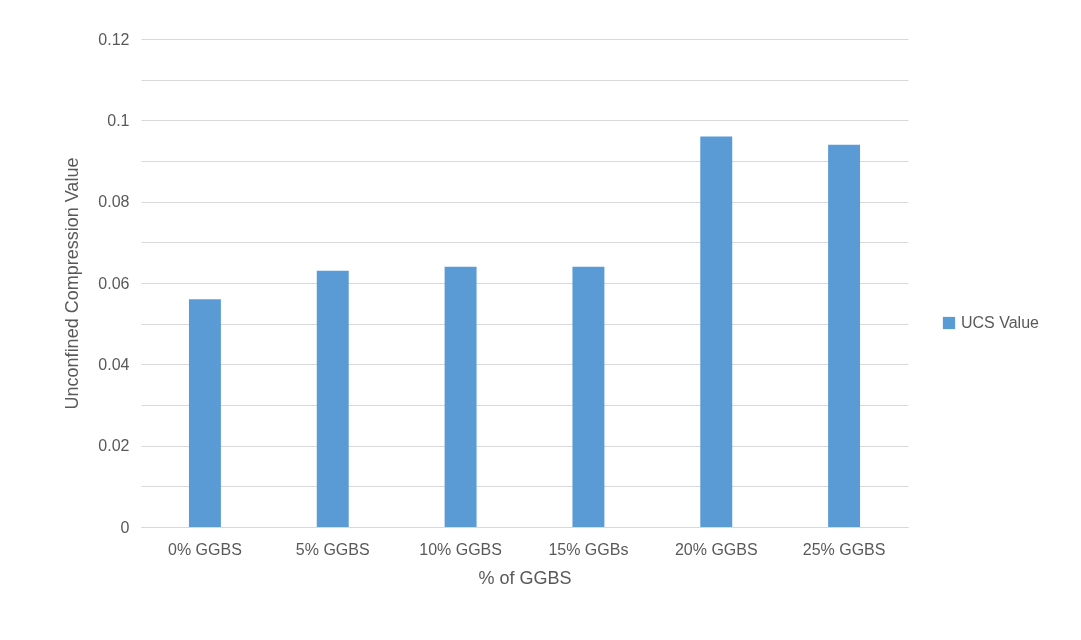  Describe the element at coordinates (525, 577) in the screenshot. I see `x-axis-title: % of GGBS` at that location.